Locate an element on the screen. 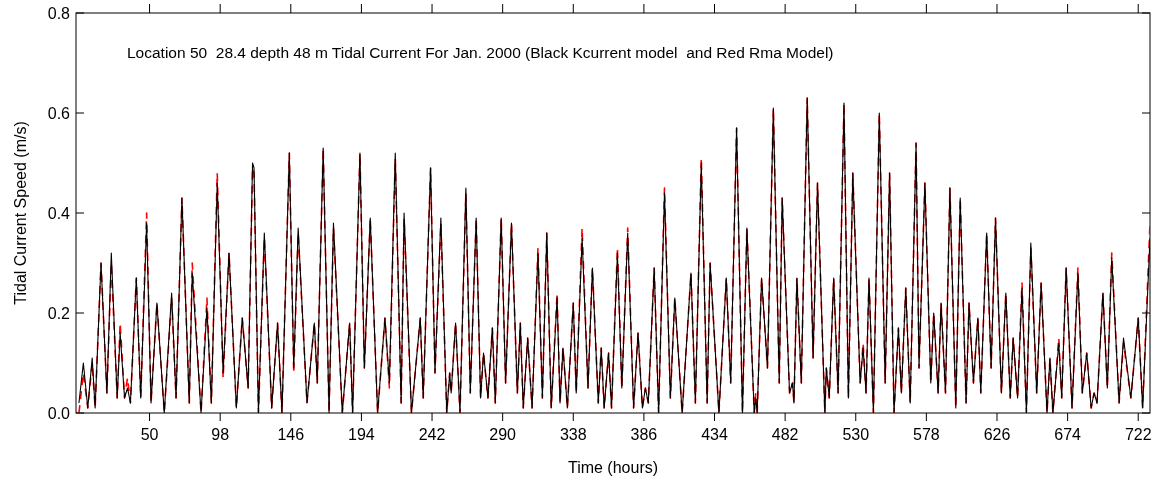 This screenshot has width=1155, height=482. x-tick-label: 434 is located at coordinates (714, 434).